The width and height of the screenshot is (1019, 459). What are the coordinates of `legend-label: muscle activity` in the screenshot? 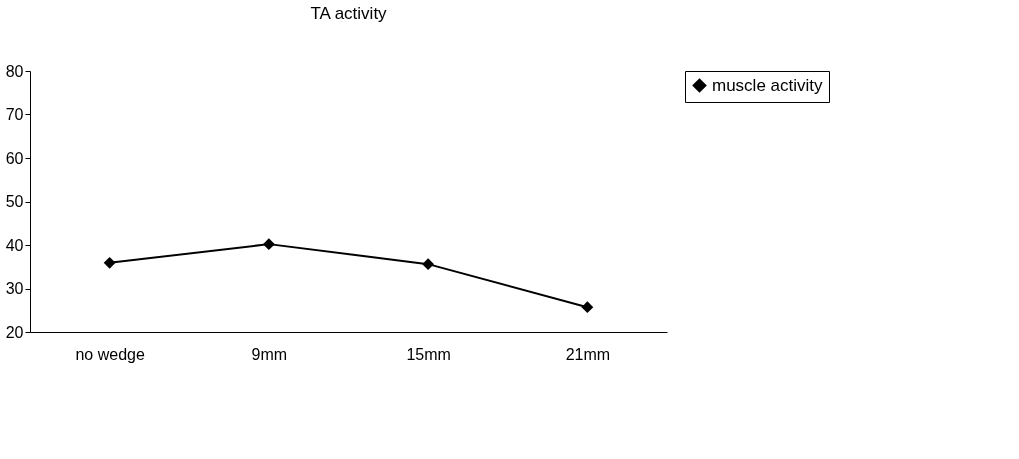 It's located at (768, 85).